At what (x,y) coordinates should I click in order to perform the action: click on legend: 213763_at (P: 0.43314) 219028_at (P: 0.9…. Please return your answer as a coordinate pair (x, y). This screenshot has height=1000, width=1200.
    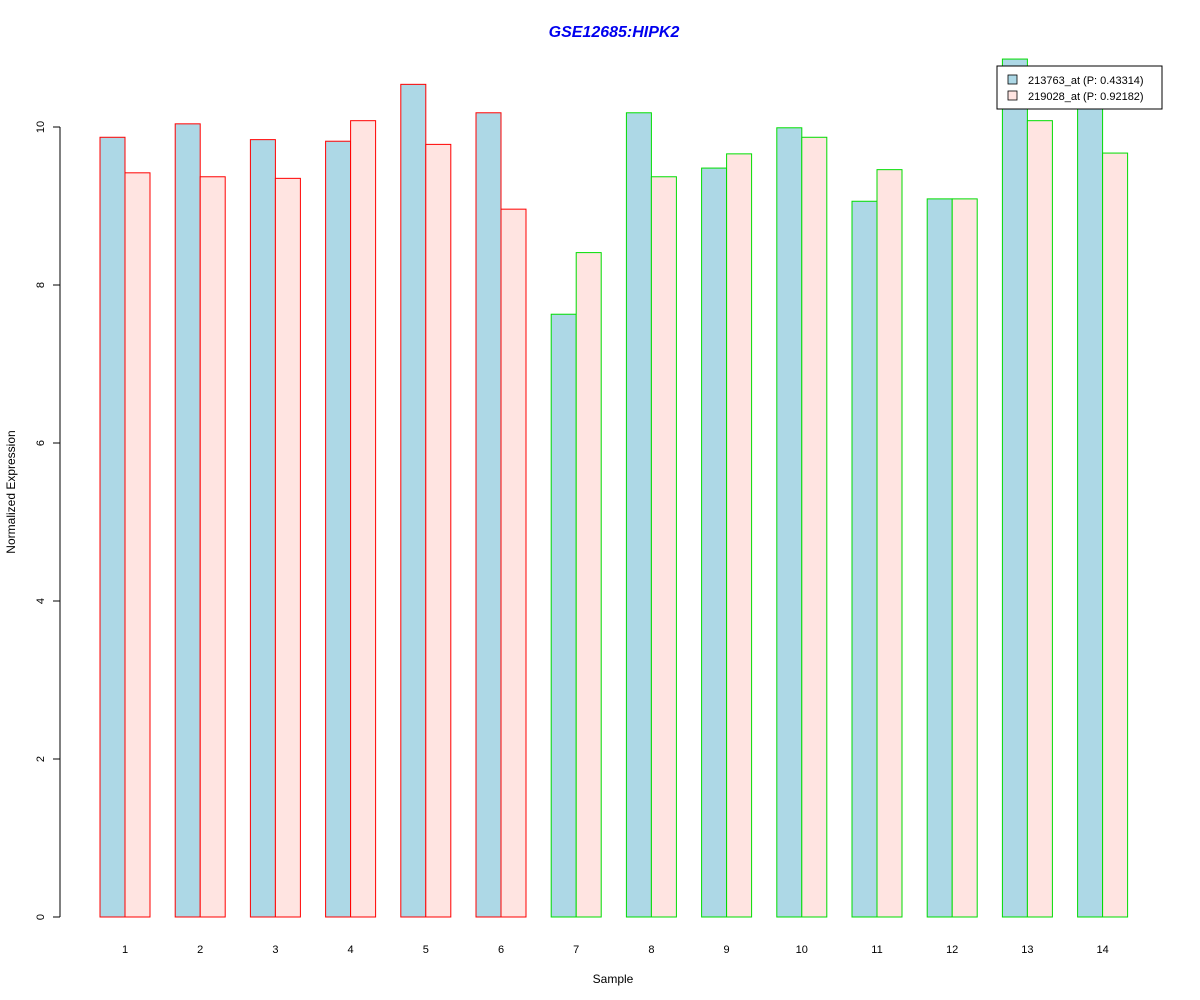
    Looking at the image, I should click on (1079, 87).